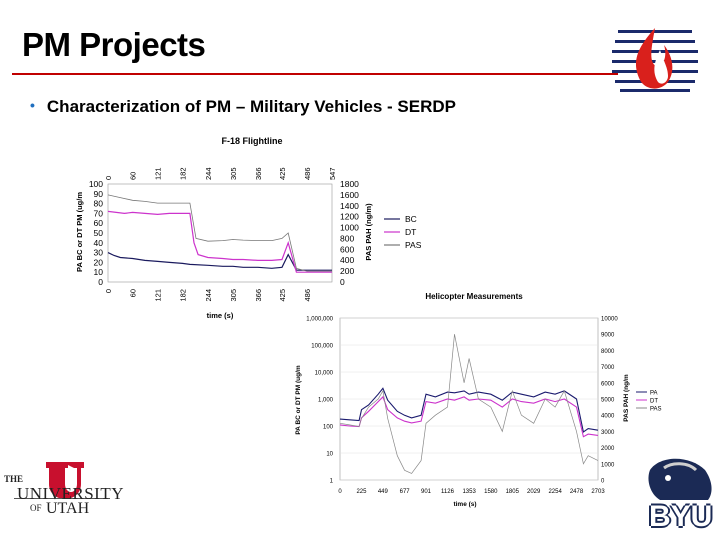 This screenshot has width=720, height=540. What do you see at coordinates (342, 282) in the screenshot?
I see `chart1-y2-tick-label: 0` at bounding box center [342, 282].